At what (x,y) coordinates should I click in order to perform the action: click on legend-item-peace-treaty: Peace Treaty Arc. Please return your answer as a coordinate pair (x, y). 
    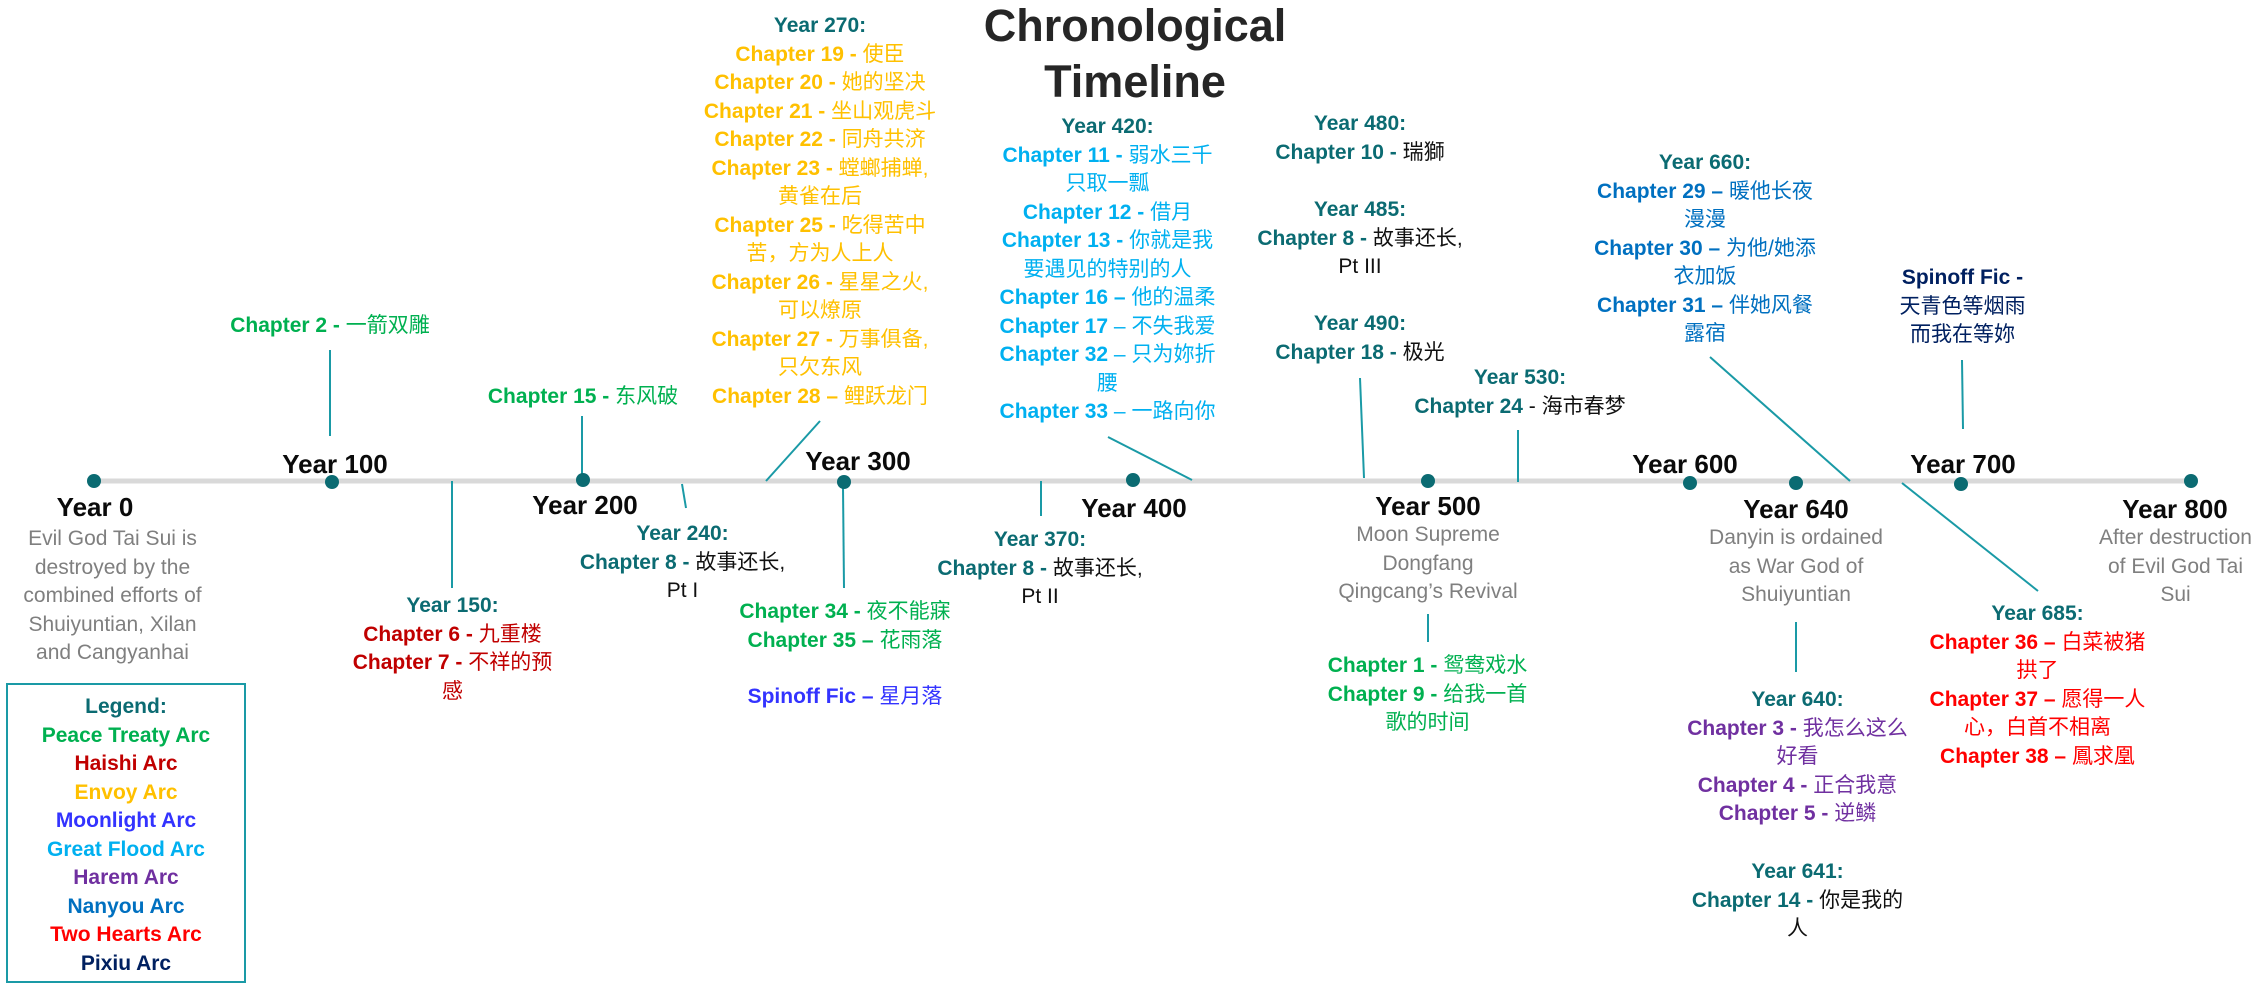
    Looking at the image, I should click on (126, 735).